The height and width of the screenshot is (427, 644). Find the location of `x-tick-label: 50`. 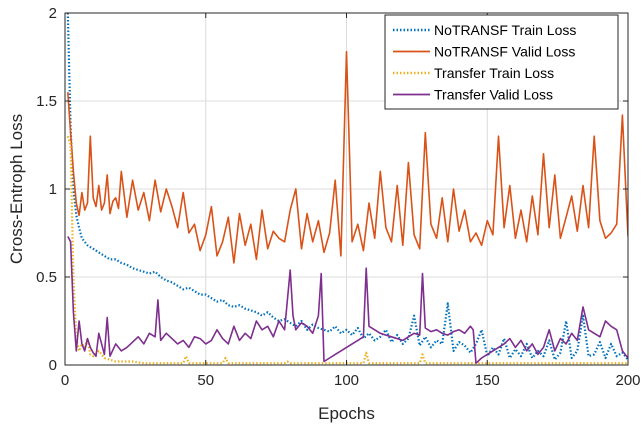

x-tick-label: 50 is located at coordinates (205, 380).